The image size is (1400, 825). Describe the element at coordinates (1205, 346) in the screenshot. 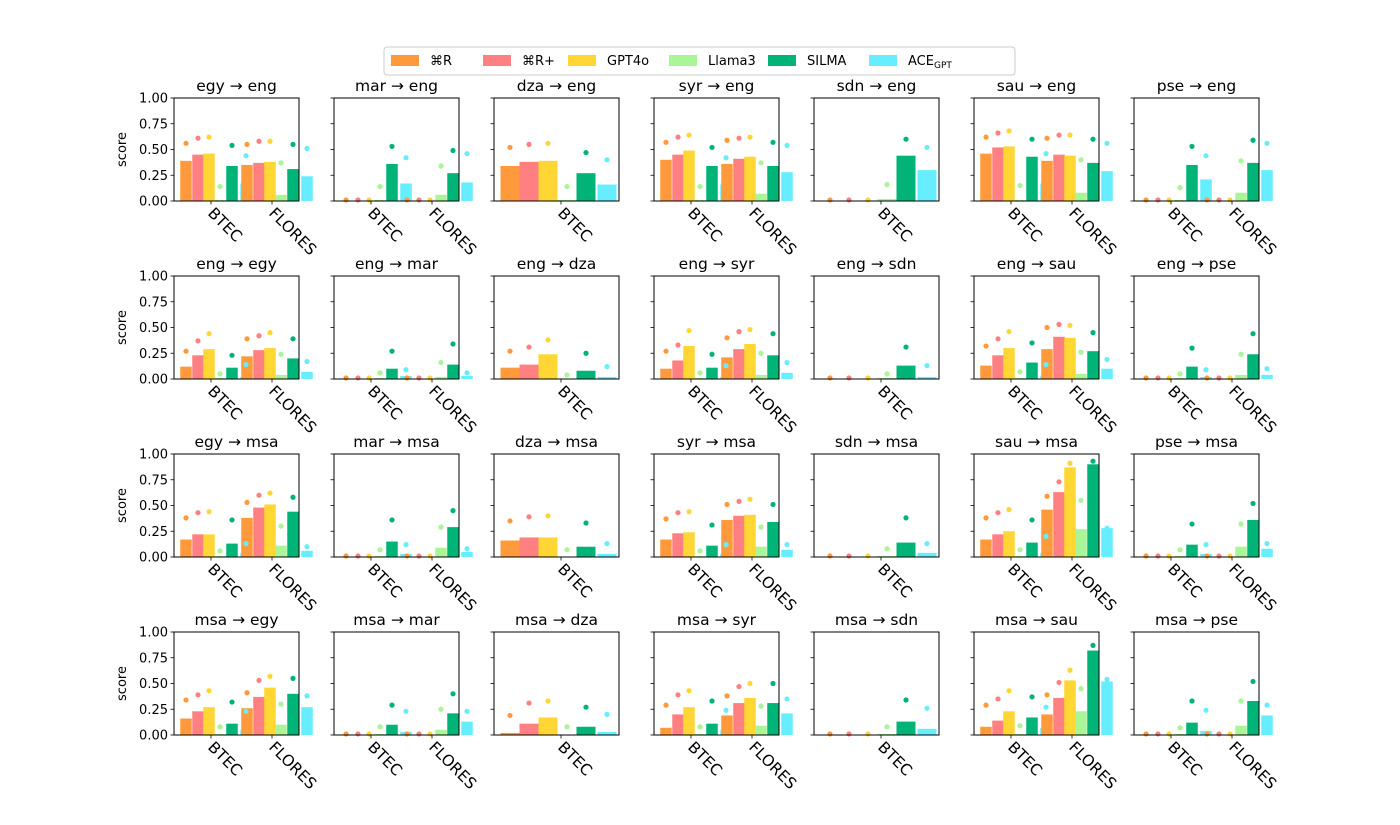

I see `subplot: eng → pse BTEC FLORES` at that location.